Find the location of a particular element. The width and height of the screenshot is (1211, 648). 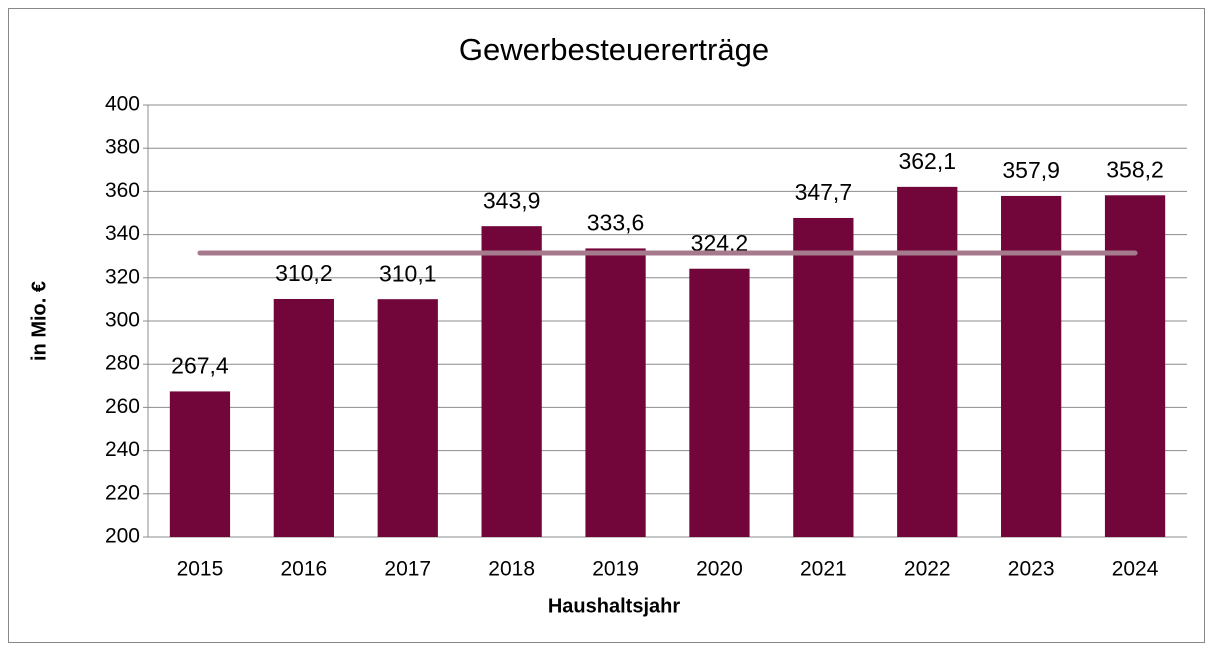

data-label: 310,1 is located at coordinates (408, 273).